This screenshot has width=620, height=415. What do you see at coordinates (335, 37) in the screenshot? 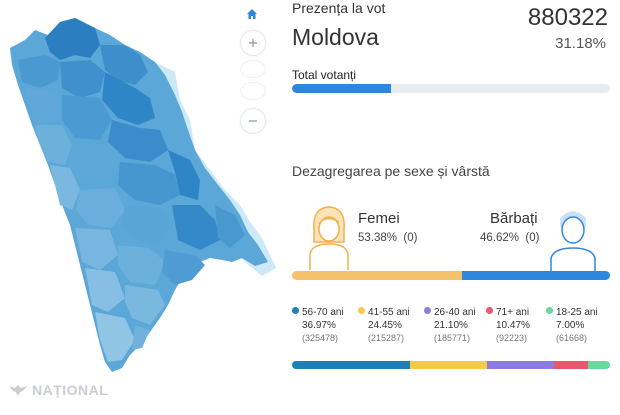
I see `region-name: Moldova` at bounding box center [335, 37].